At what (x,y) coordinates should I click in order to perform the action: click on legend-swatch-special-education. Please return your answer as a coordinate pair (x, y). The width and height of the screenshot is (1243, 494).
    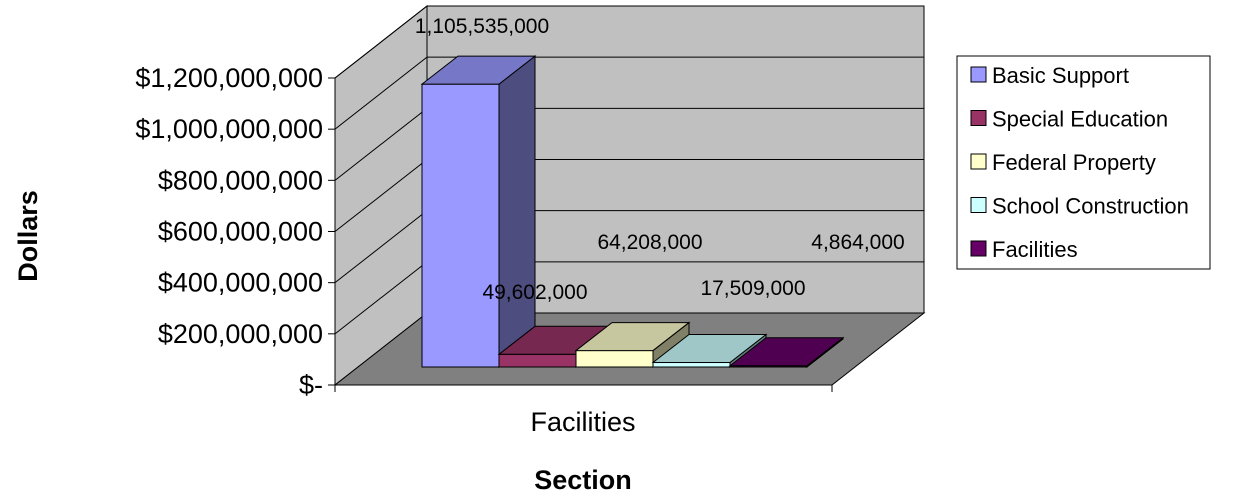
    Looking at the image, I should click on (978, 118).